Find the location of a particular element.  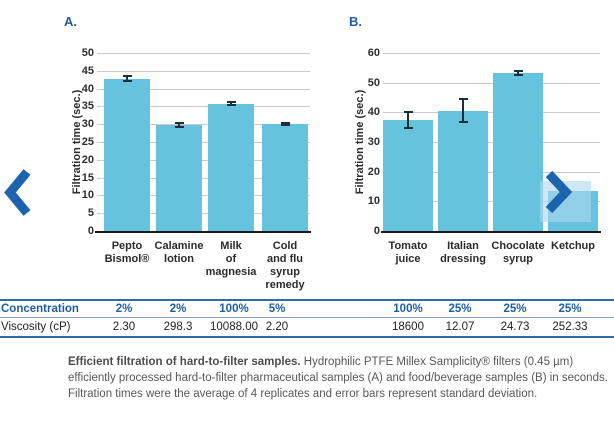

y-tick-label: 35 is located at coordinates (87, 106).